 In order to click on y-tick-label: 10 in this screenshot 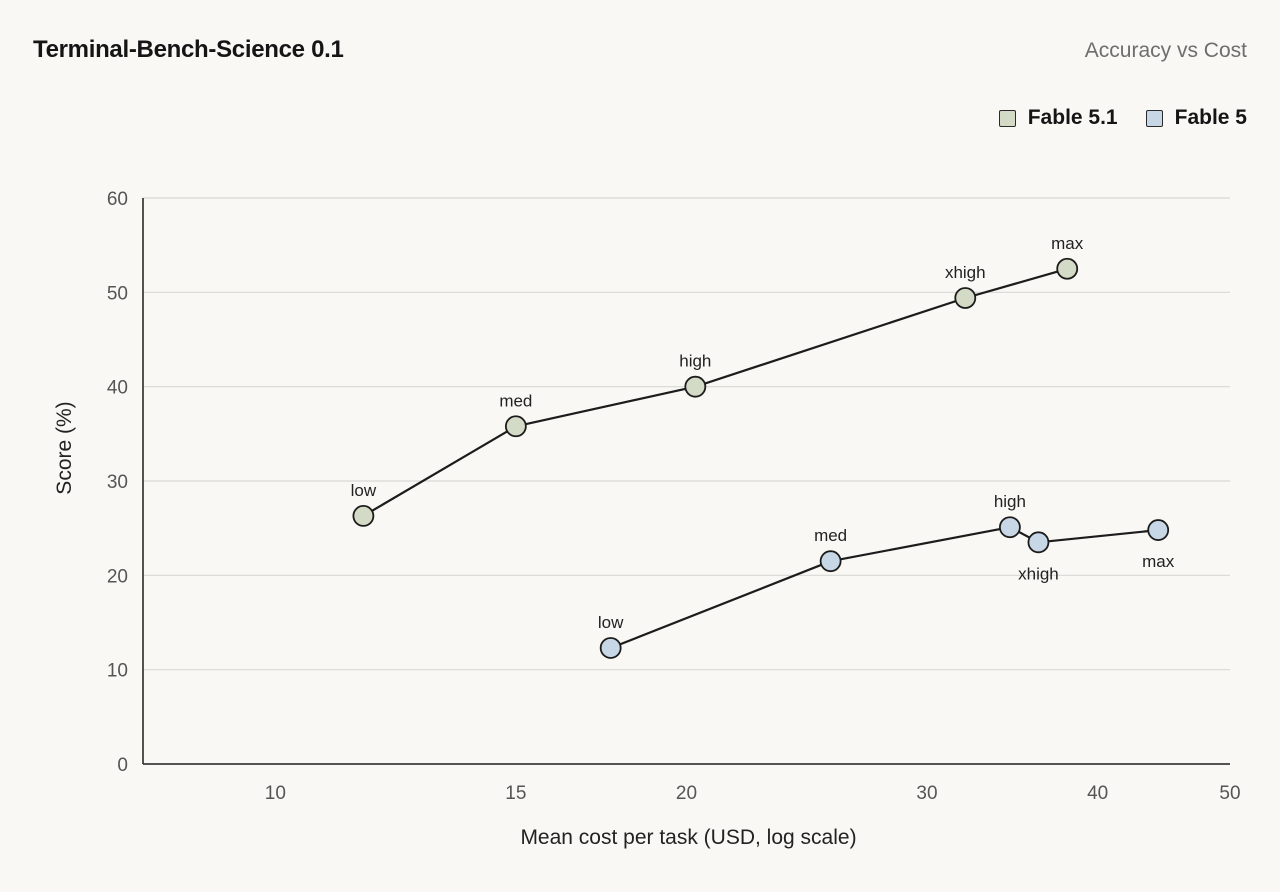, I will do `click(117, 671)`.